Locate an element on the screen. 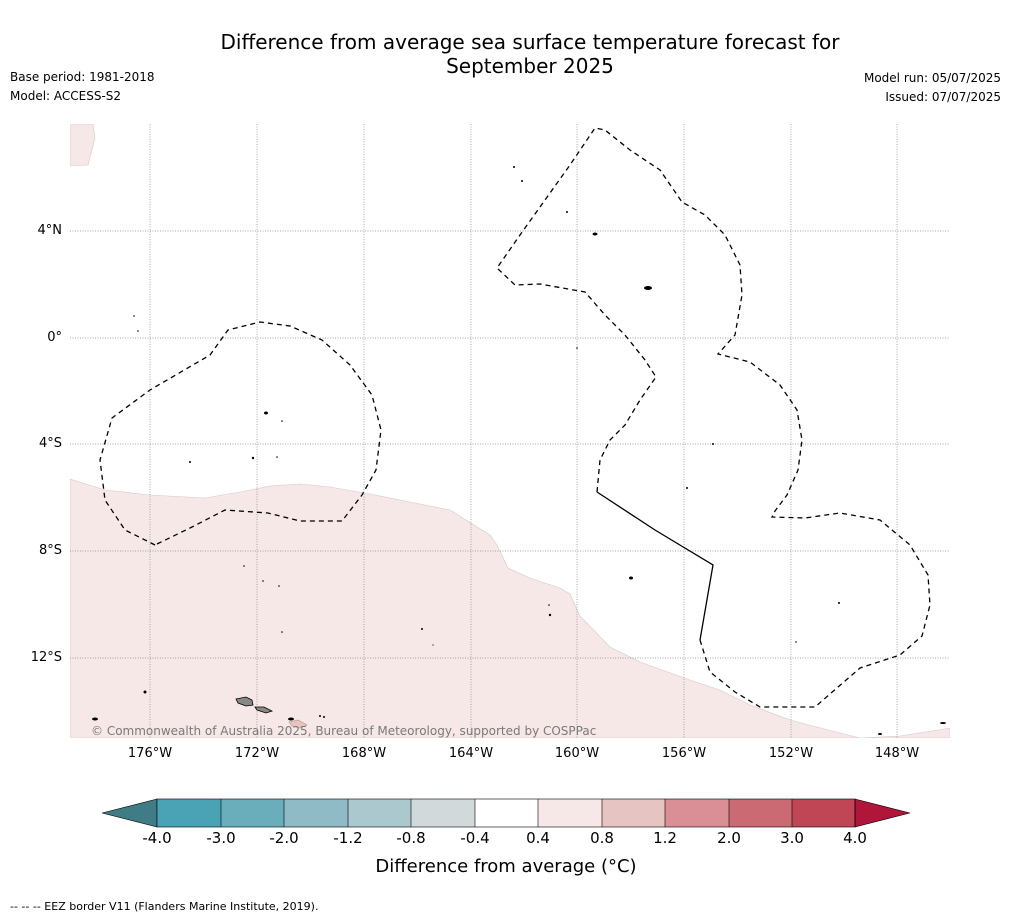 Image resolution: width=1011 pixels, height=919 pixels. colorbar-extend-low is located at coordinates (129, 813).